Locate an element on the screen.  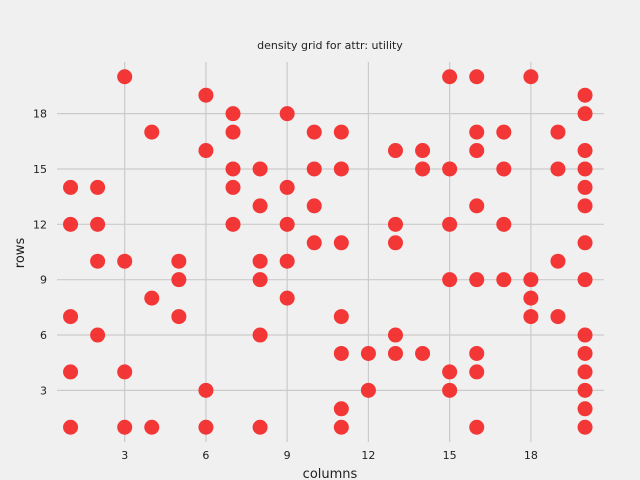
y-tick-label-6: 6 is located at coordinates (43, 335).